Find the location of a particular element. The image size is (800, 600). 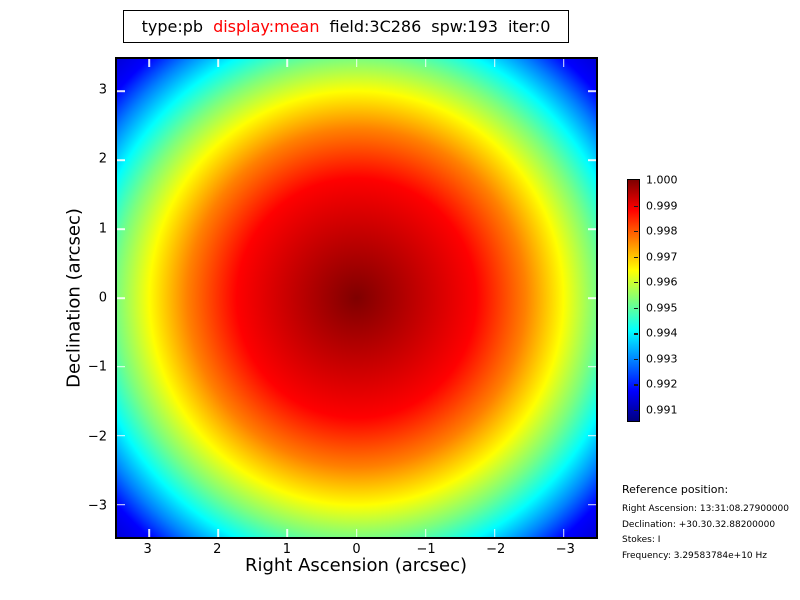

colorbar-tick-label: 0.997 is located at coordinates (662, 257).